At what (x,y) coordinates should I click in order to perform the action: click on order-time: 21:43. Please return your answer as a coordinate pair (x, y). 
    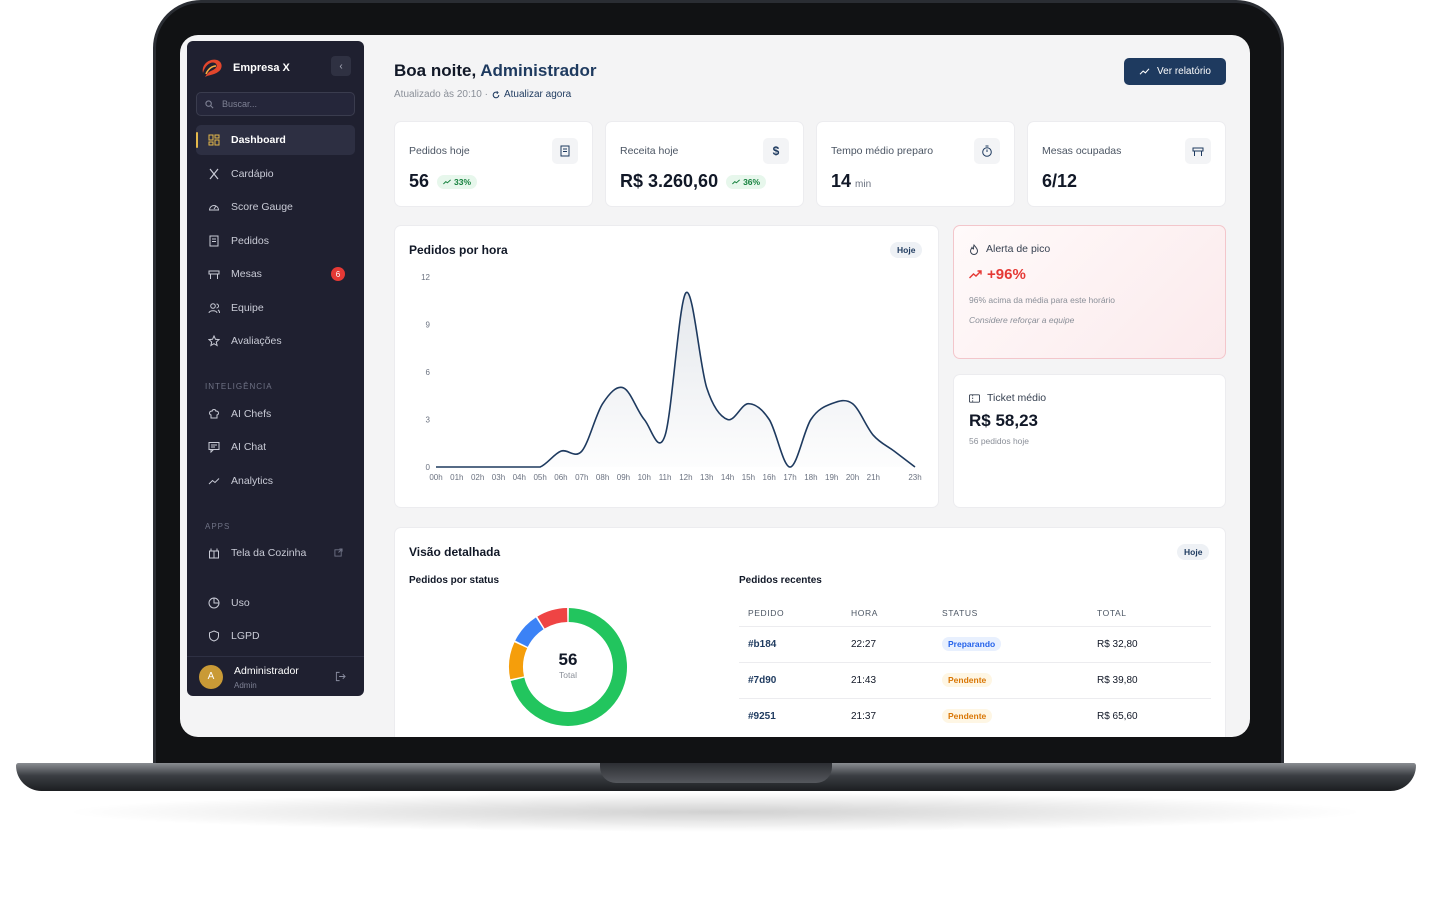
    Looking at the image, I should click on (864, 680).